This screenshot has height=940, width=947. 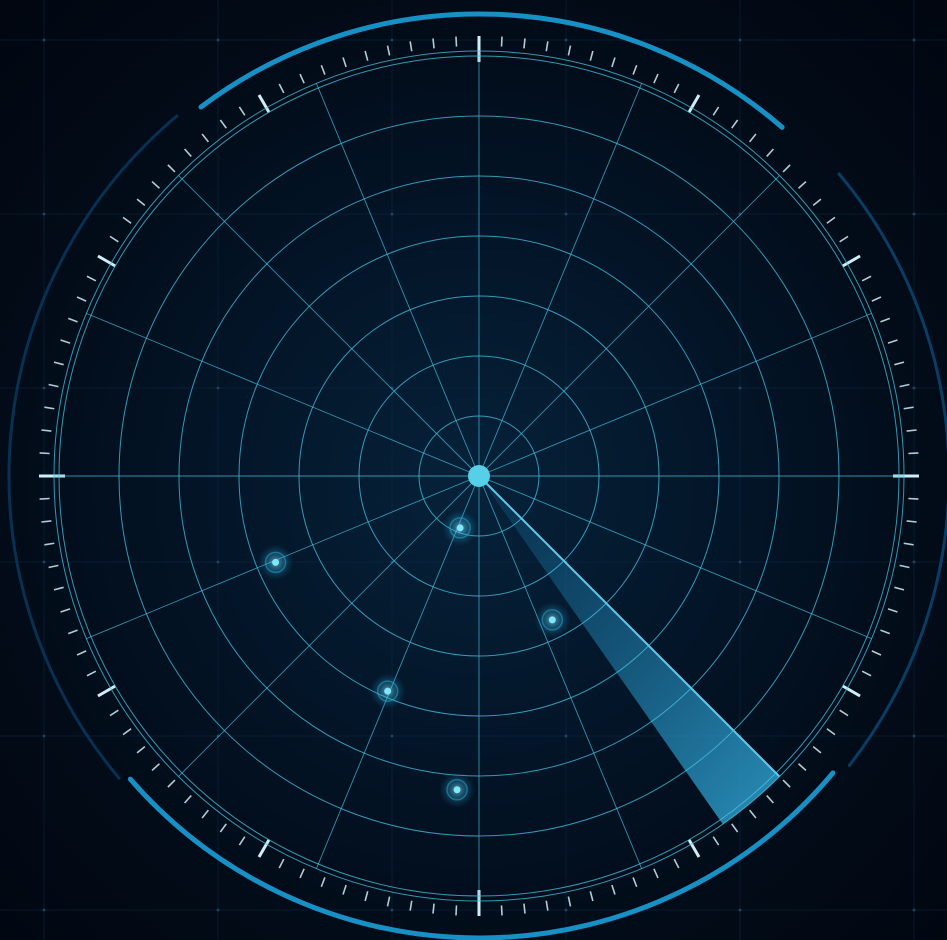 I want to click on accent-arc-left, so click(x=93, y=447).